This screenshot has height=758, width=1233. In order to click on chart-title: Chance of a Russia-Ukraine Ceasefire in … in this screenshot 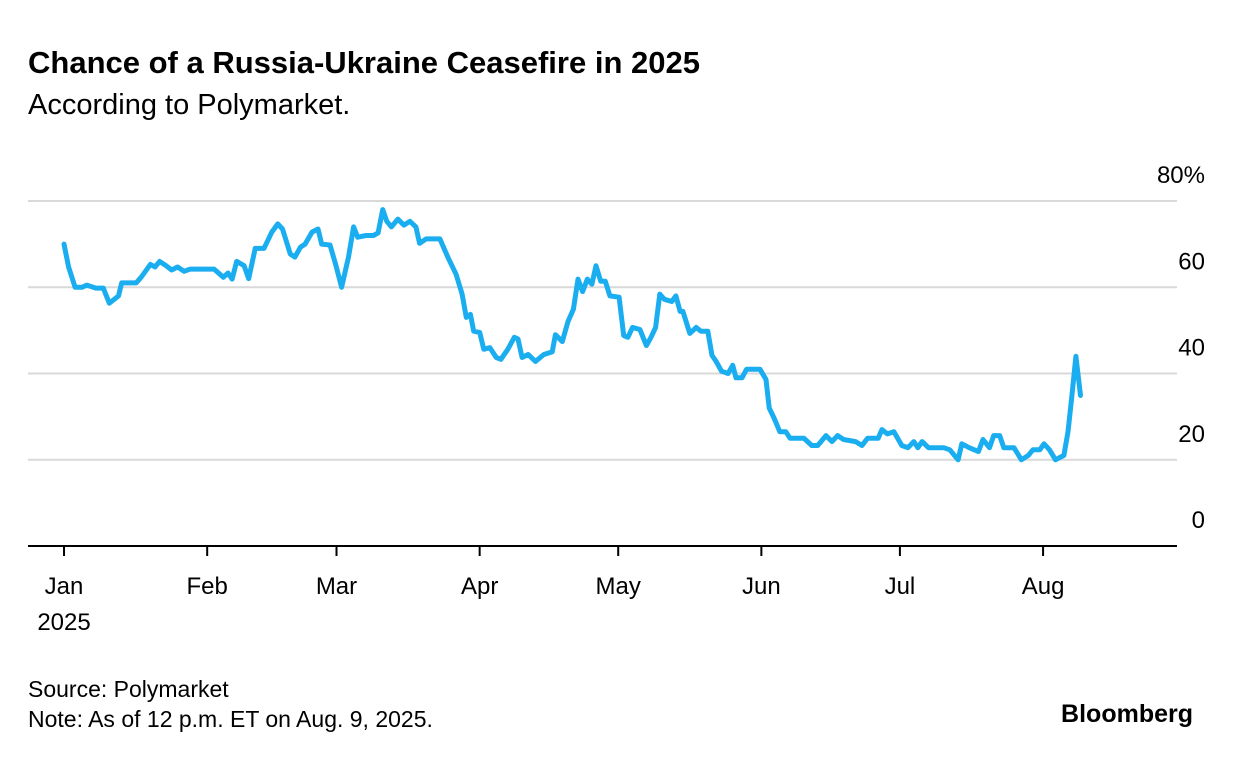, I will do `click(364, 62)`.